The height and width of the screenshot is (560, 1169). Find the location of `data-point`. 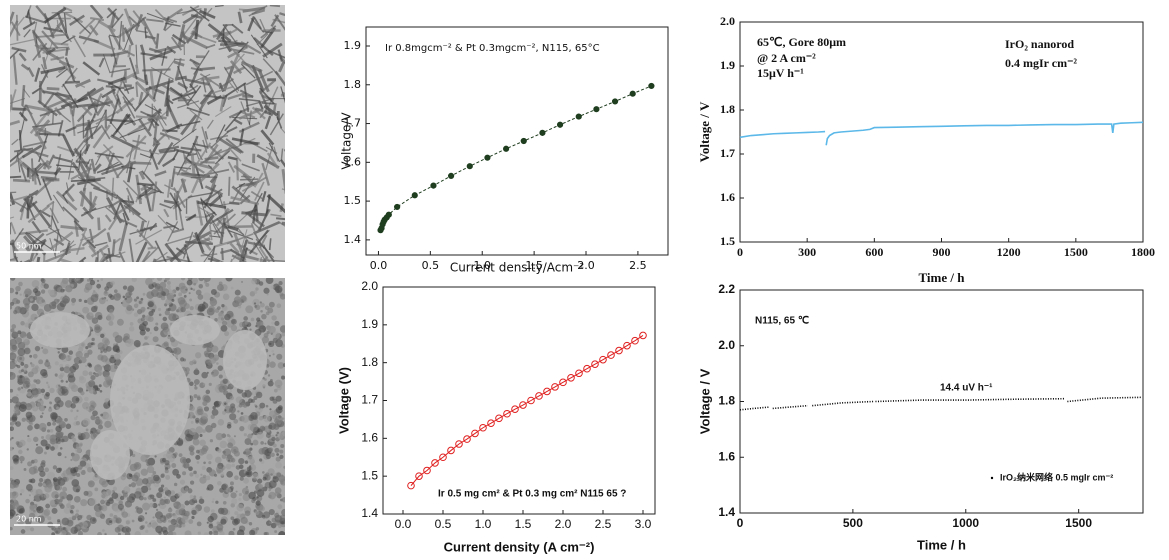

data-point is located at coordinates (499, 418).